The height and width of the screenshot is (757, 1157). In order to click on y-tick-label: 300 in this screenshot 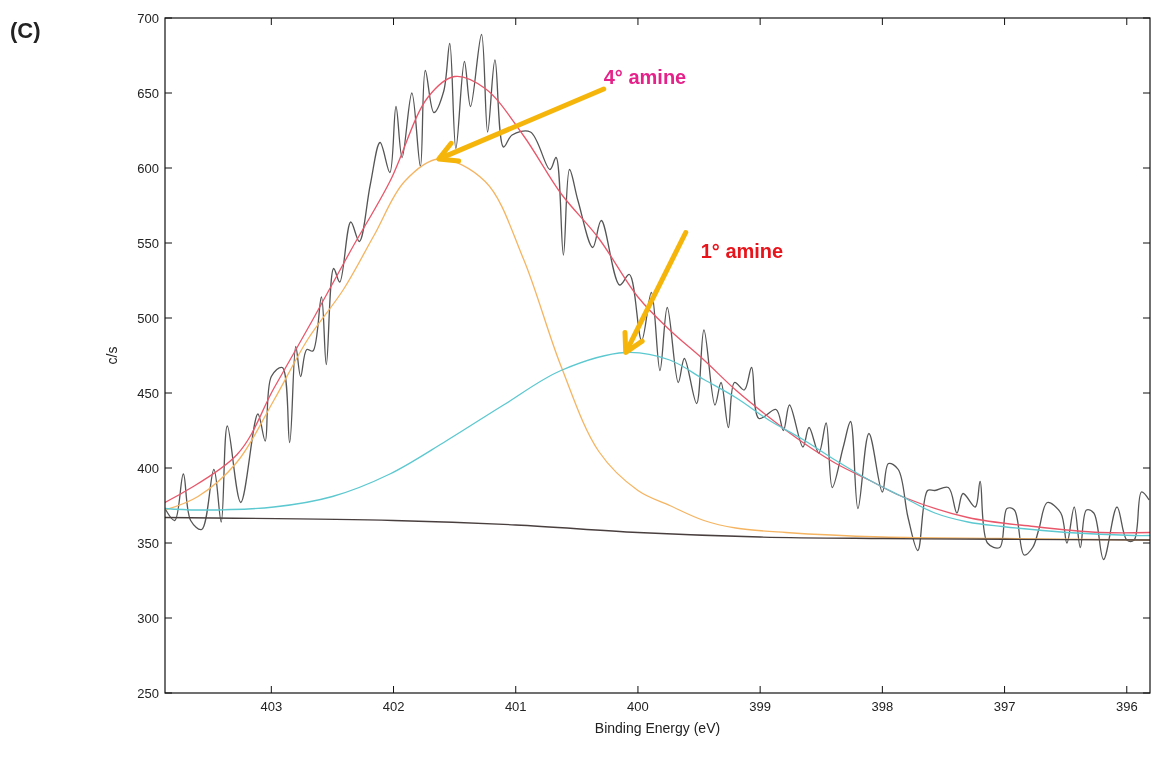, I will do `click(148, 618)`.